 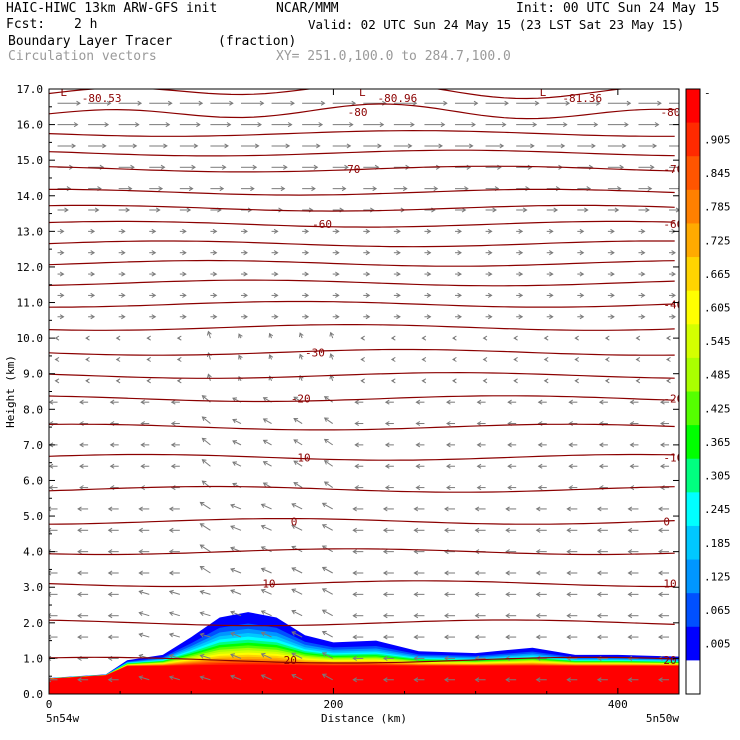 What do you see at coordinates (717, 408) in the screenshot?
I see `colorbar-label: .425` at bounding box center [717, 408].